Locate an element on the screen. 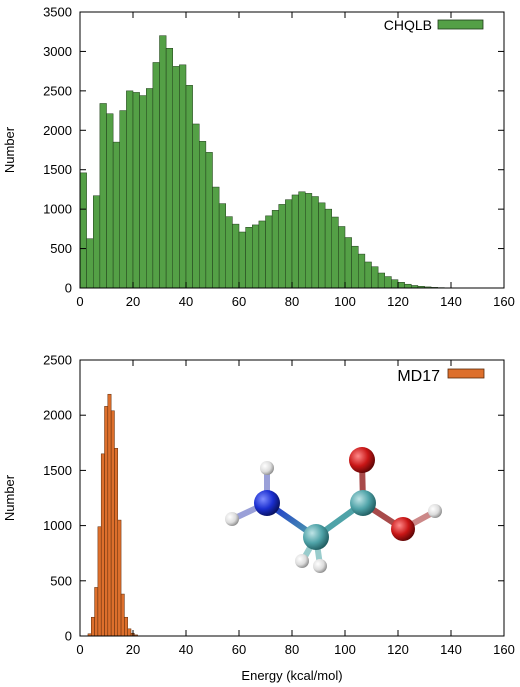 Image resolution: width=520 pixels, height=687 pixels. x-tick-label: 100 is located at coordinates (345, 301).